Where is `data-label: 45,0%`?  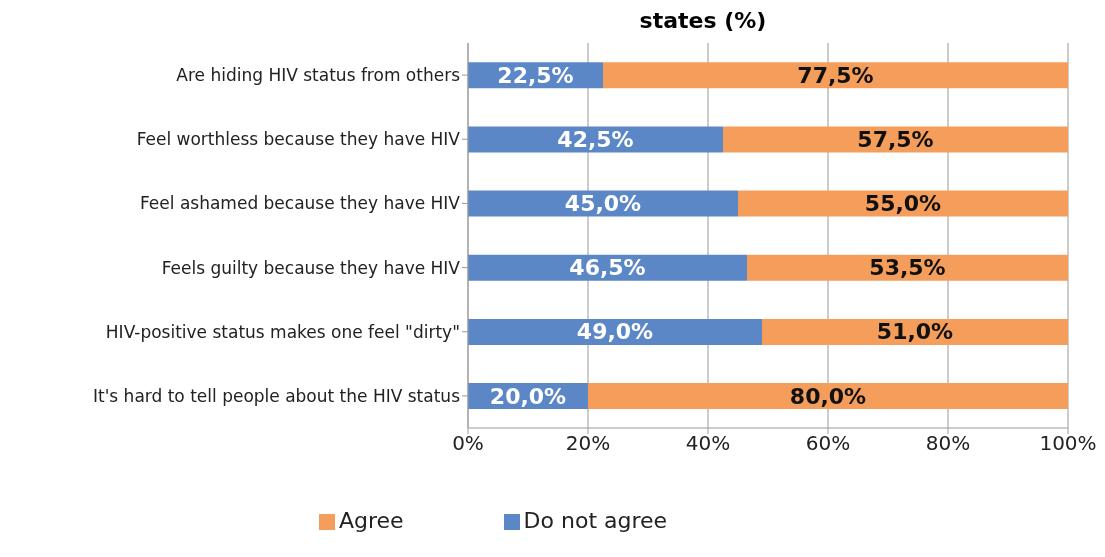 data-label: 45,0% is located at coordinates (603, 204).